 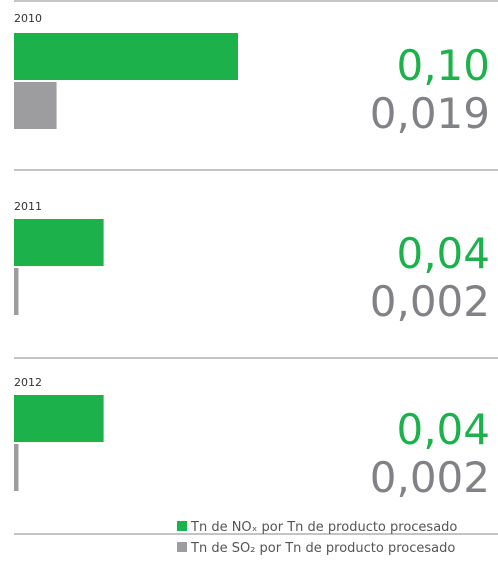 What do you see at coordinates (322, 548) in the screenshot?
I see `legend-label: Tn de SO₂ por Tn de producto procesado` at bounding box center [322, 548].